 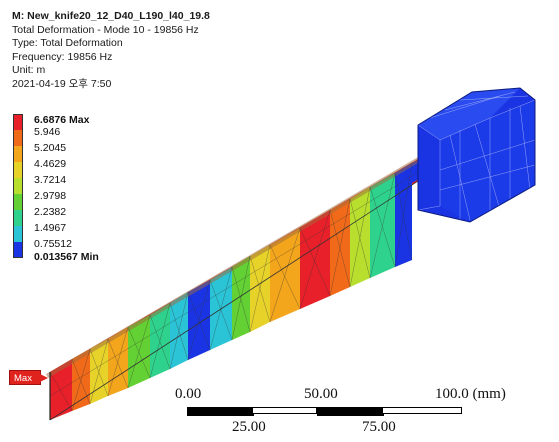 I want to click on frequency-line: Frequency: 19856 Hz, so click(x=62, y=56).